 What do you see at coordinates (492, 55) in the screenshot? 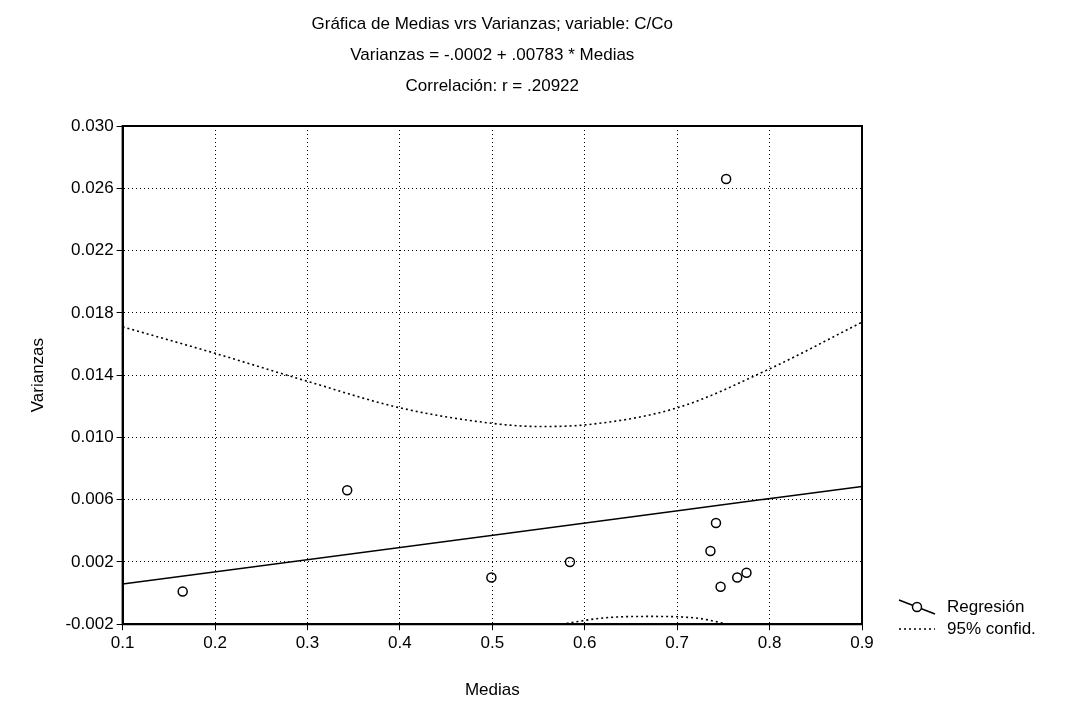
I see `chart-subtitle: Varianzas = -.0002 + .00783 * Medias` at bounding box center [492, 55].